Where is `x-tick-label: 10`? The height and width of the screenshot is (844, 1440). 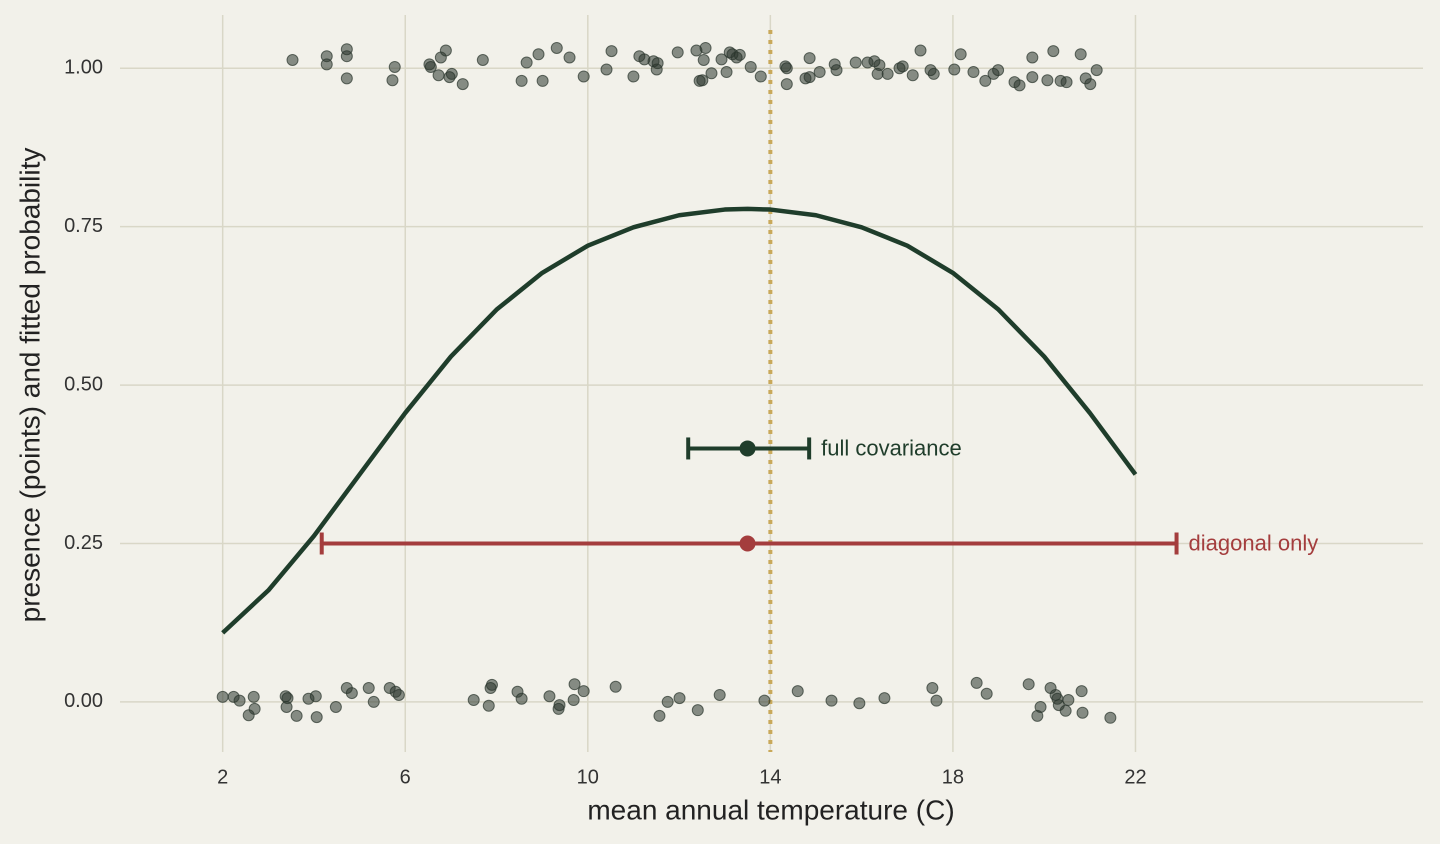 x-tick-label: 10 is located at coordinates (588, 777).